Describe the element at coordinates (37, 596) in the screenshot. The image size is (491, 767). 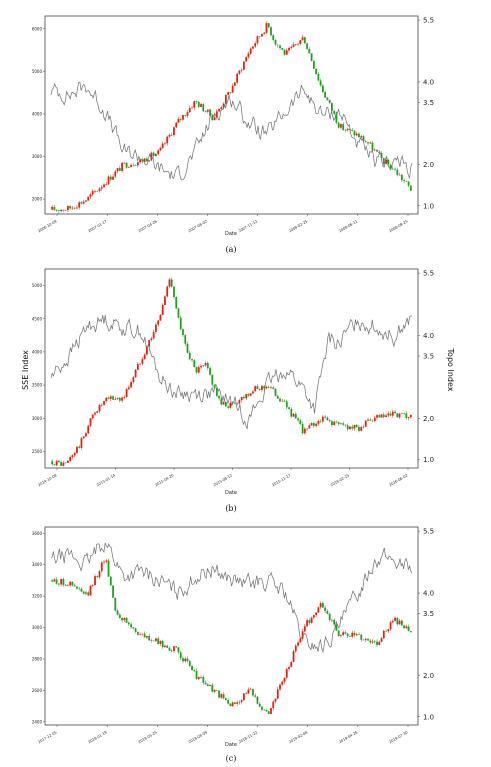
I see `y-tick-label-c: 3200` at that location.